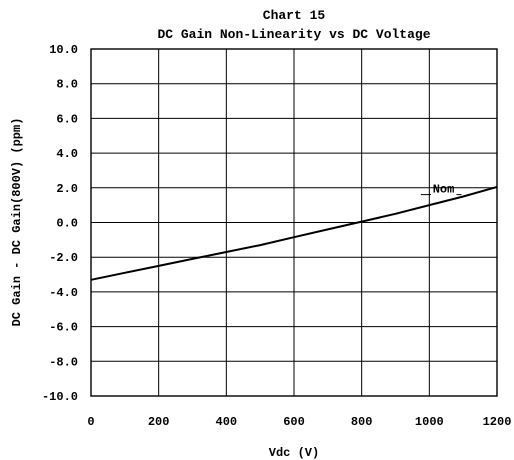  What do you see at coordinates (294, 453) in the screenshot?
I see `x-axis-label: Vdc (V)` at bounding box center [294, 453].